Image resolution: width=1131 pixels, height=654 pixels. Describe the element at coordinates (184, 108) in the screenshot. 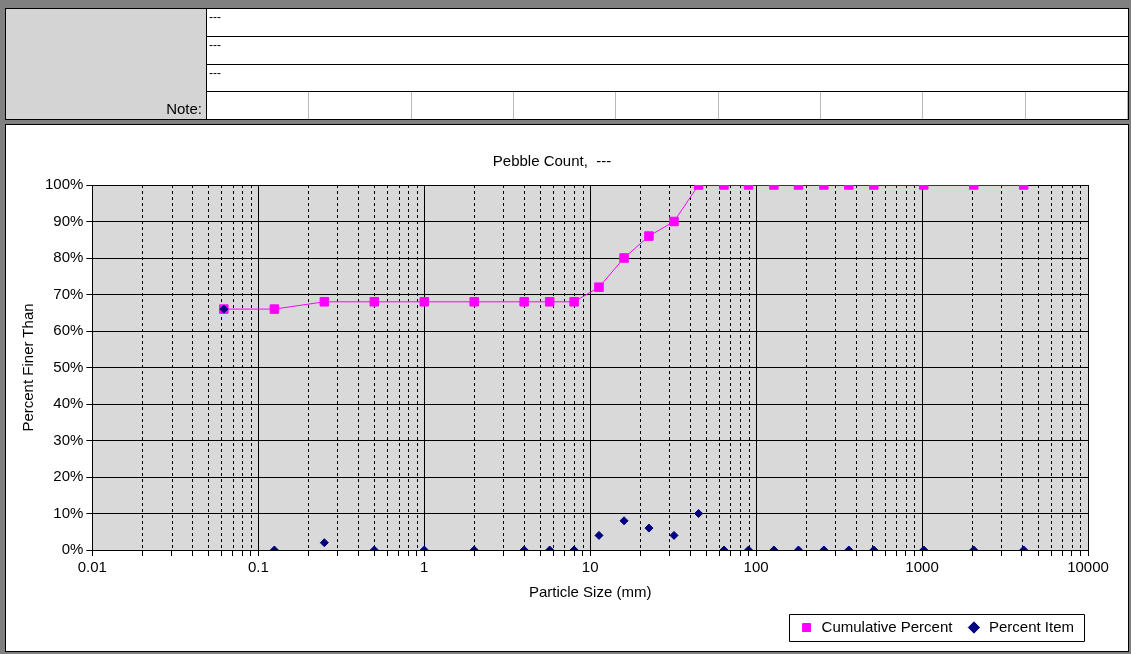

I see `text: Note:` at that location.